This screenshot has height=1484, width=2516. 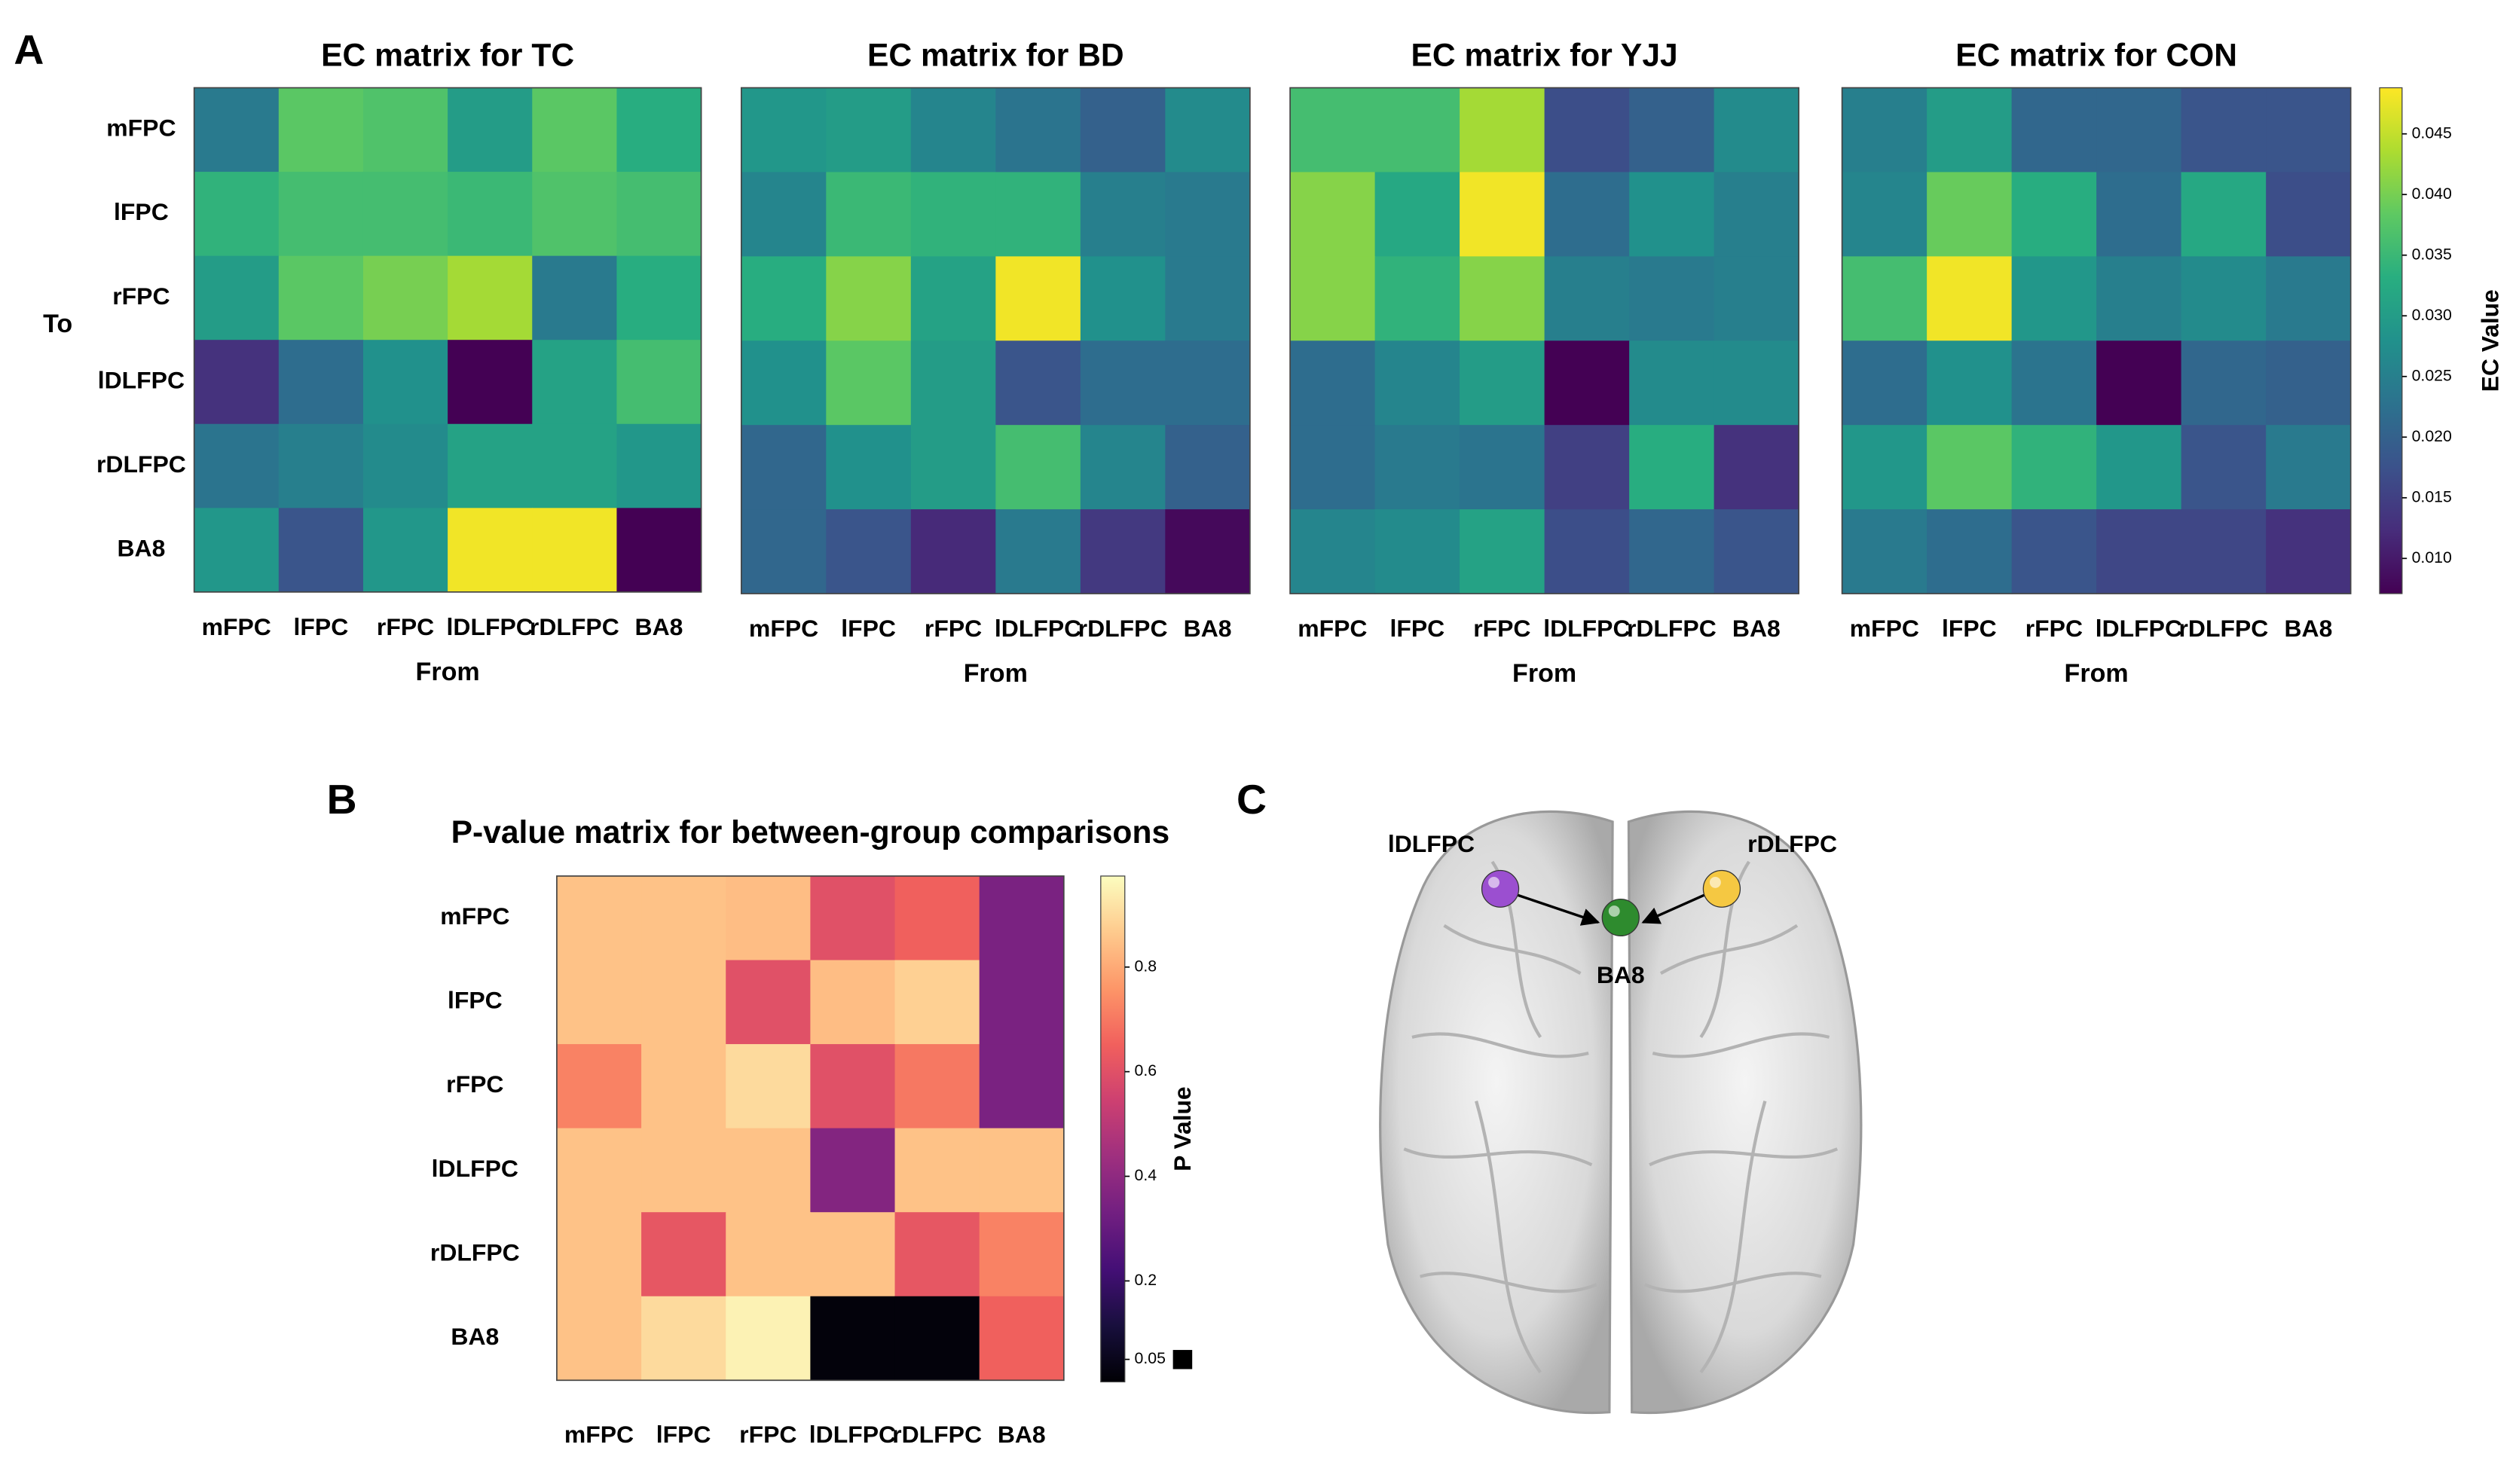 What do you see at coordinates (2432, 436) in the screenshot?
I see `colorbar-tick-label: 0.020` at bounding box center [2432, 436].